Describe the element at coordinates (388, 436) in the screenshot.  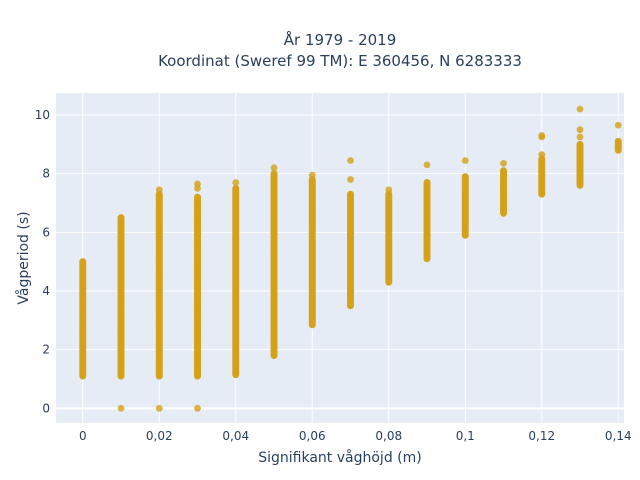
I see `x-tick-label: 0,08` at that location.